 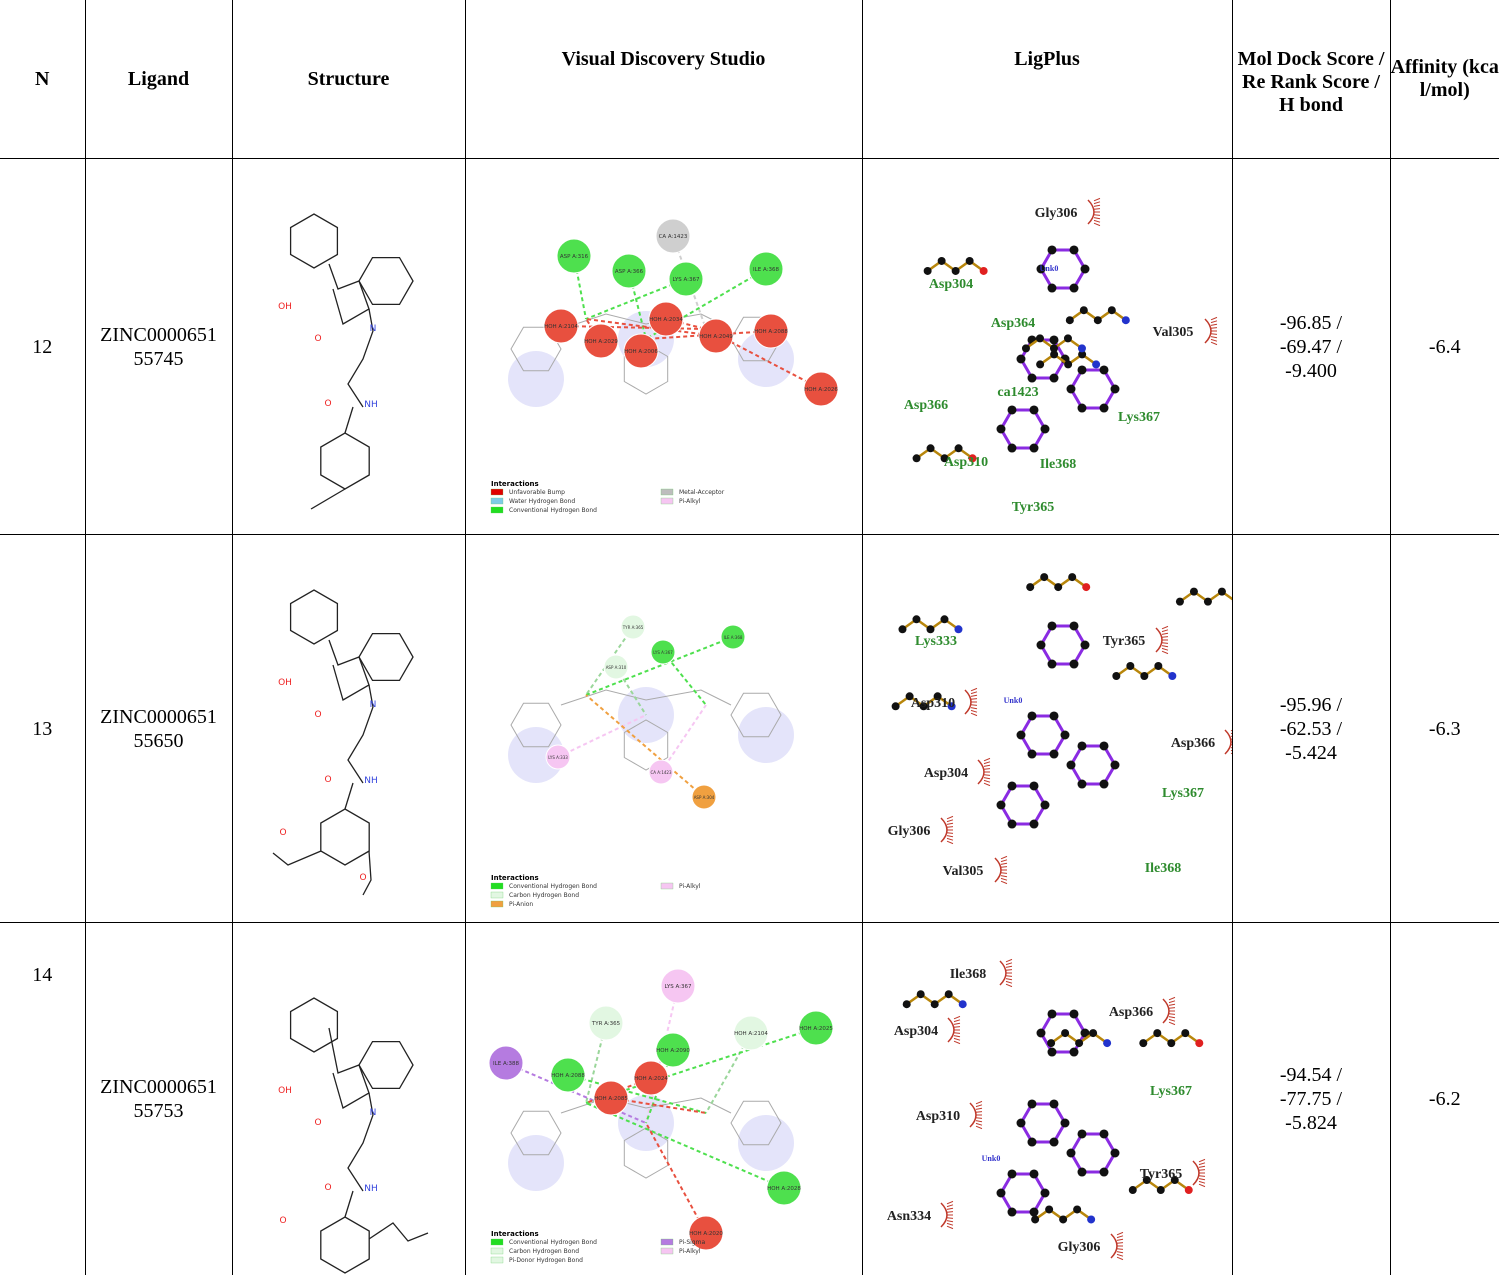 I want to click on residue-label: Val305, so click(x=1172, y=332).